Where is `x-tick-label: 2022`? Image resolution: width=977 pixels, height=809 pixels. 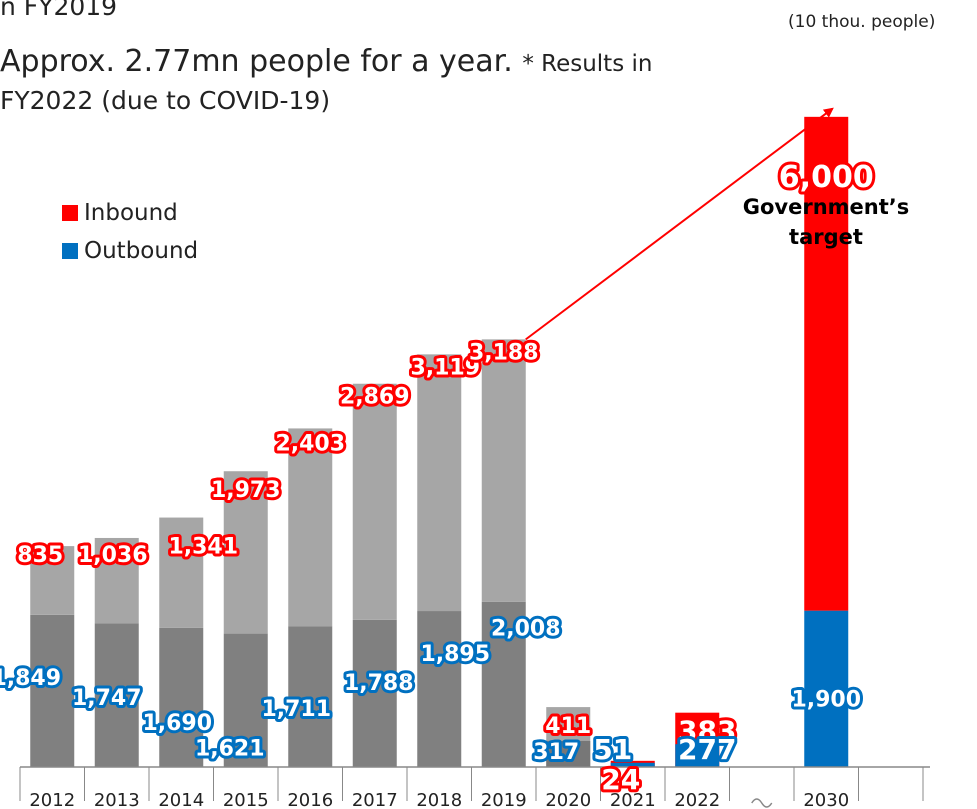
x-tick-label: 2022 is located at coordinates (697, 799).